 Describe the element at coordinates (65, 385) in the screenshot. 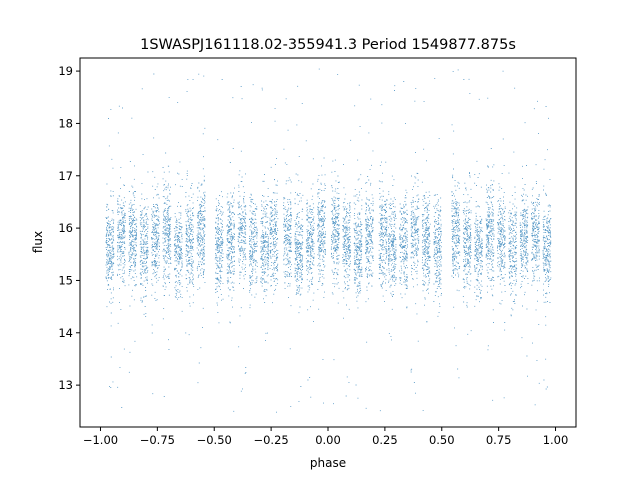

I see `y-tick-label: 13` at that location.